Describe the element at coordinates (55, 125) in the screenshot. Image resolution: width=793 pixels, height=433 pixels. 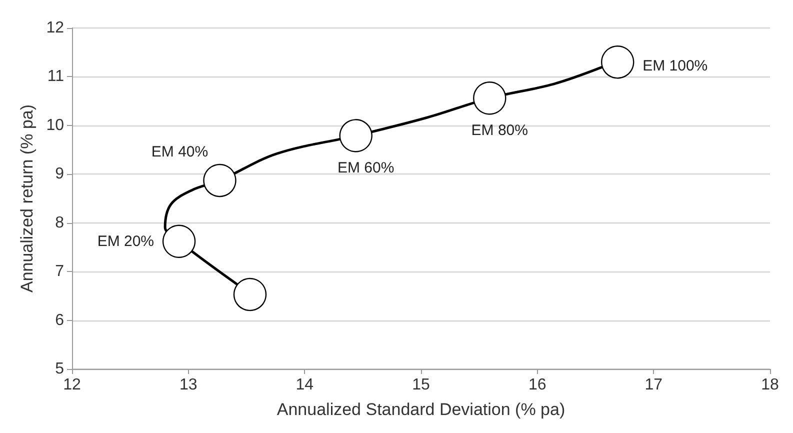
I see `y-tick-label: 10` at that location.